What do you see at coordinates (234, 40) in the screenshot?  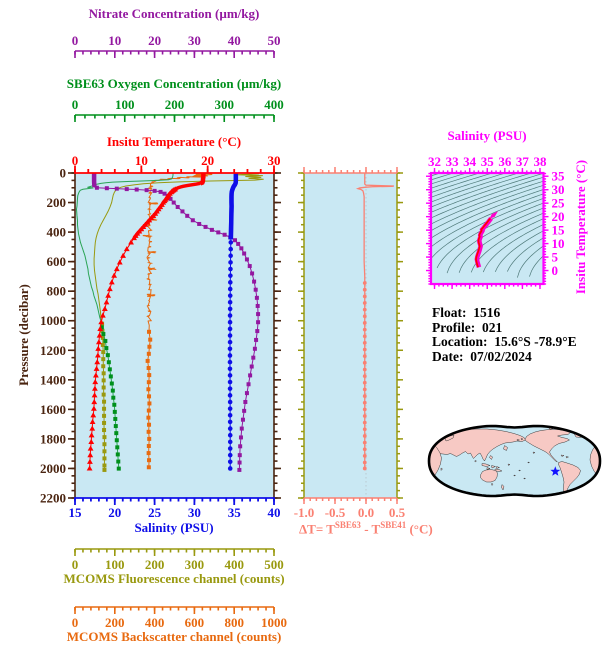 I see `nitrate-scale-bar-tick-label: 40` at bounding box center [234, 40].